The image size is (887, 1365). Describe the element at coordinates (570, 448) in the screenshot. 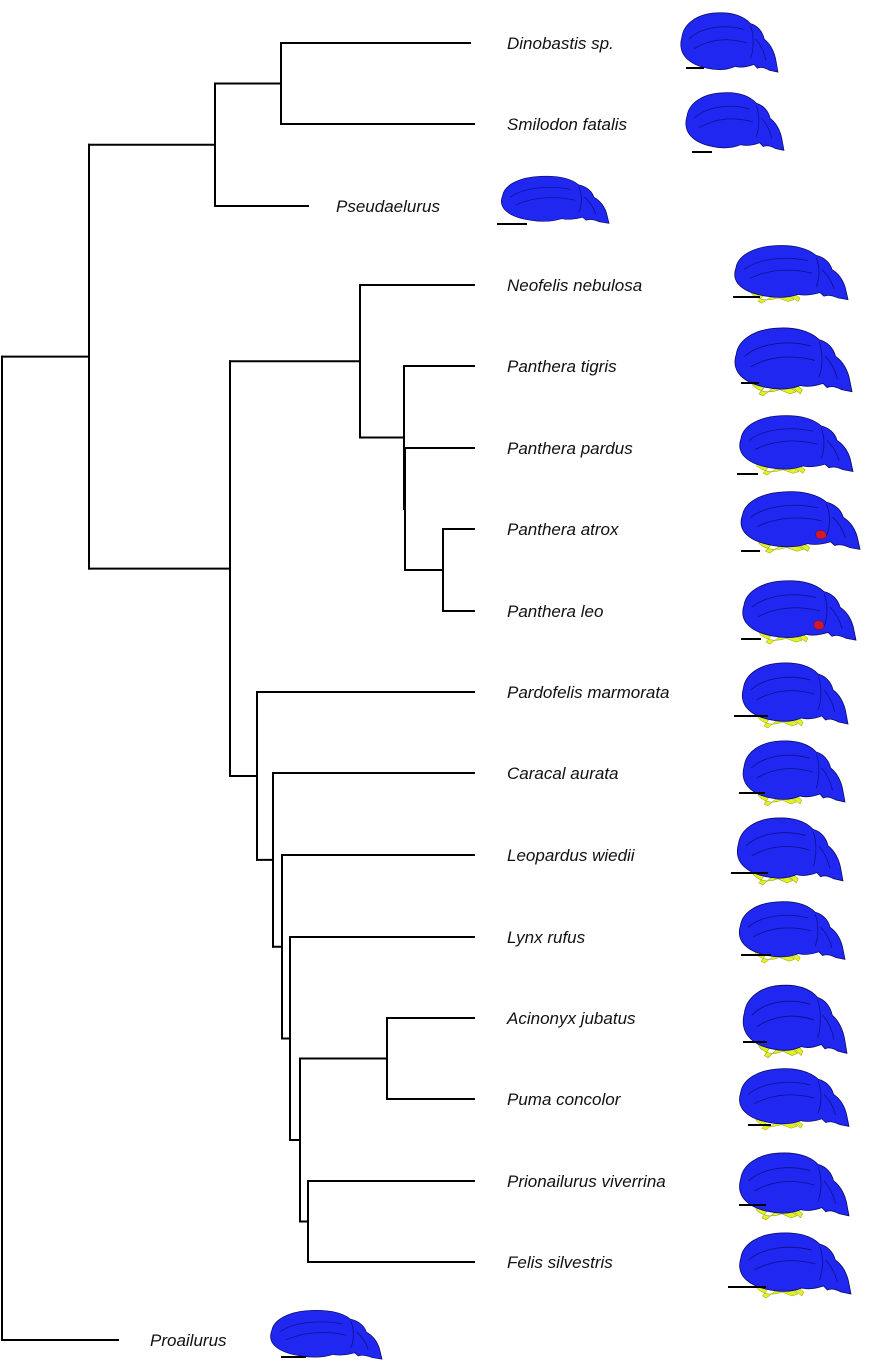

I see `taxon-label-pardus: Panthera pardus` at that location.